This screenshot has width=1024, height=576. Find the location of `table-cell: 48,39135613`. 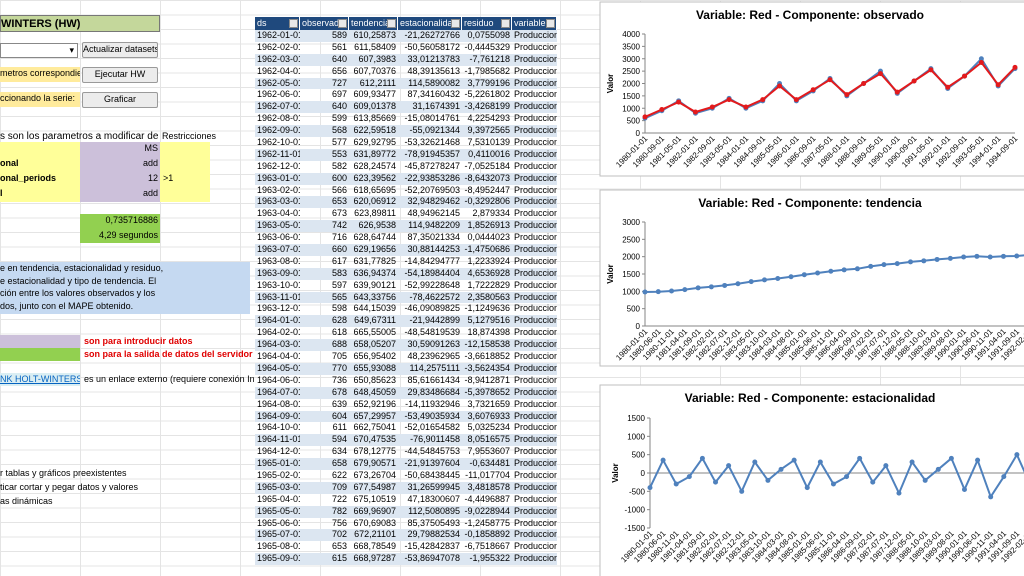

table-cell: 48,39135613 is located at coordinates (433, 70).